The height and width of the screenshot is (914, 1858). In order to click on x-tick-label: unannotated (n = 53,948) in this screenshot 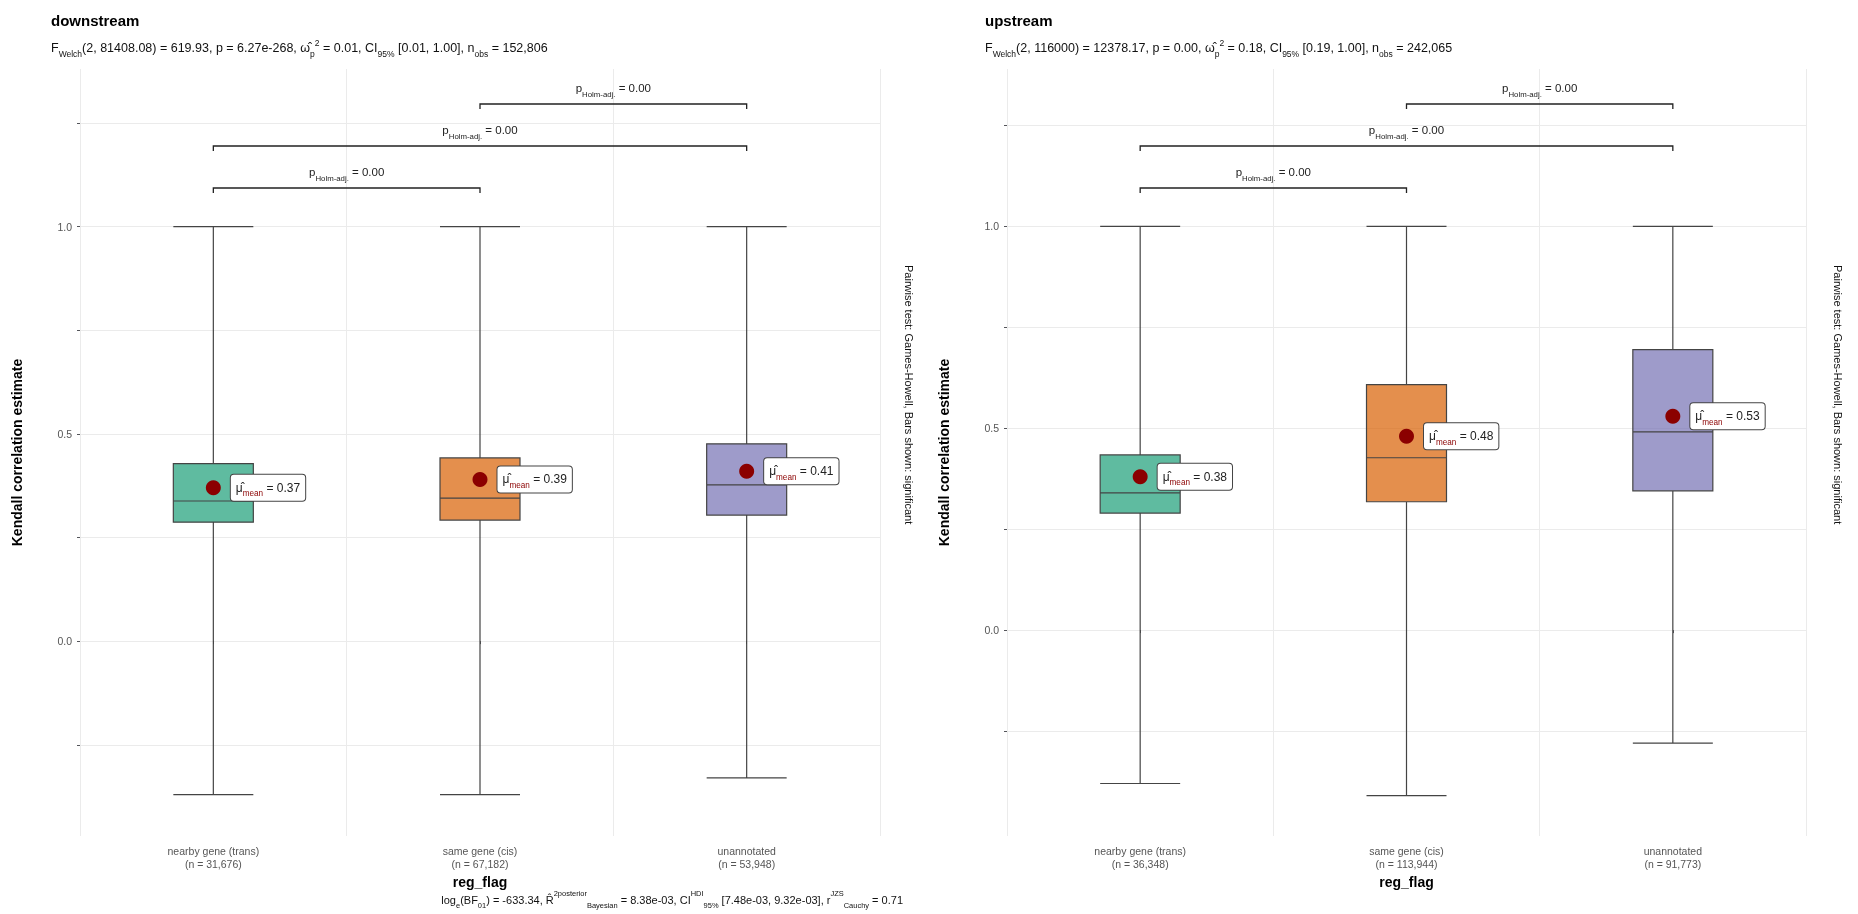, I will do `click(747, 857)`.